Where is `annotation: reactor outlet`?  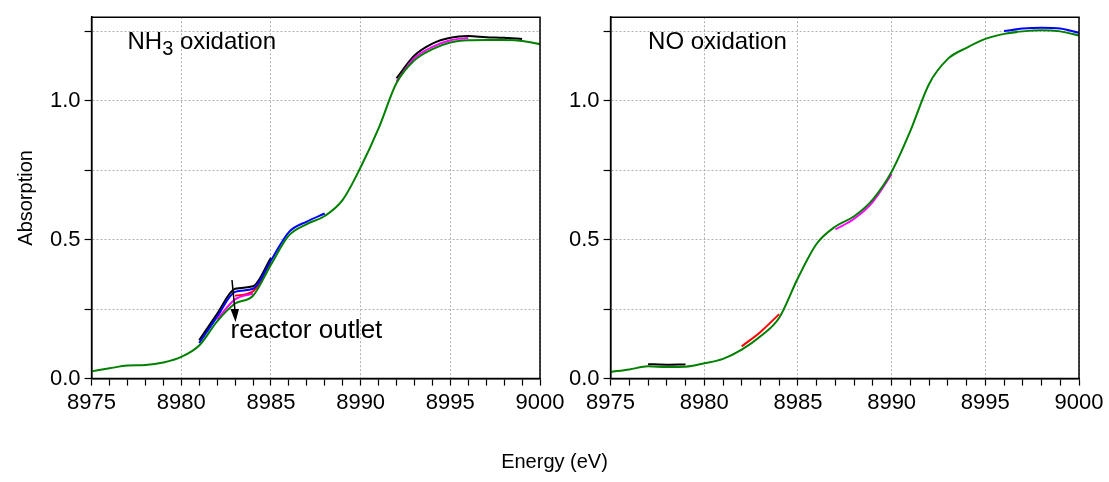 annotation: reactor outlet is located at coordinates (306, 329).